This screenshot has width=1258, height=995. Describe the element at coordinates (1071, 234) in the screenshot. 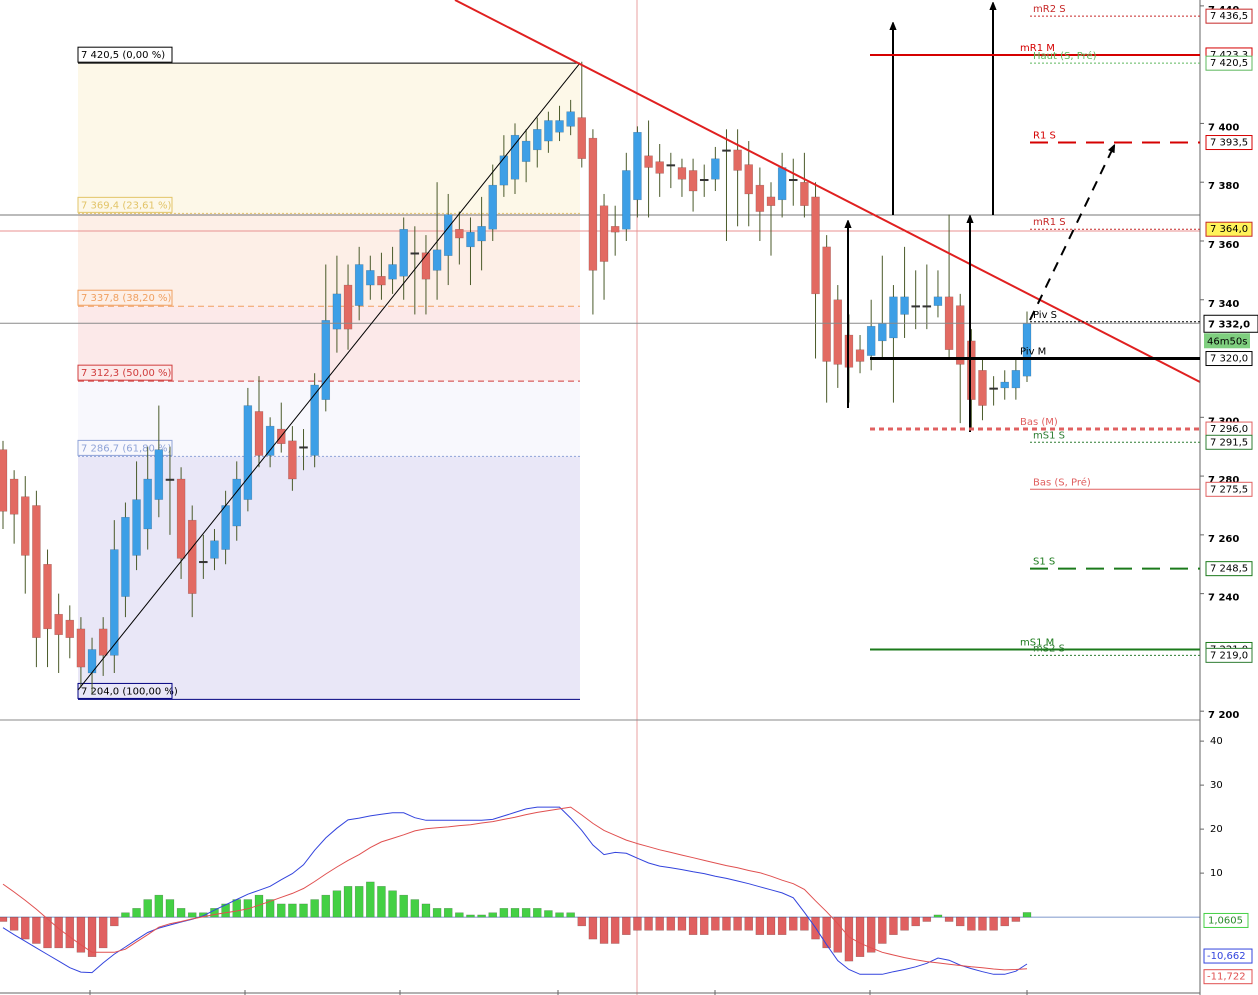

I see `projection-arrow` at that location.